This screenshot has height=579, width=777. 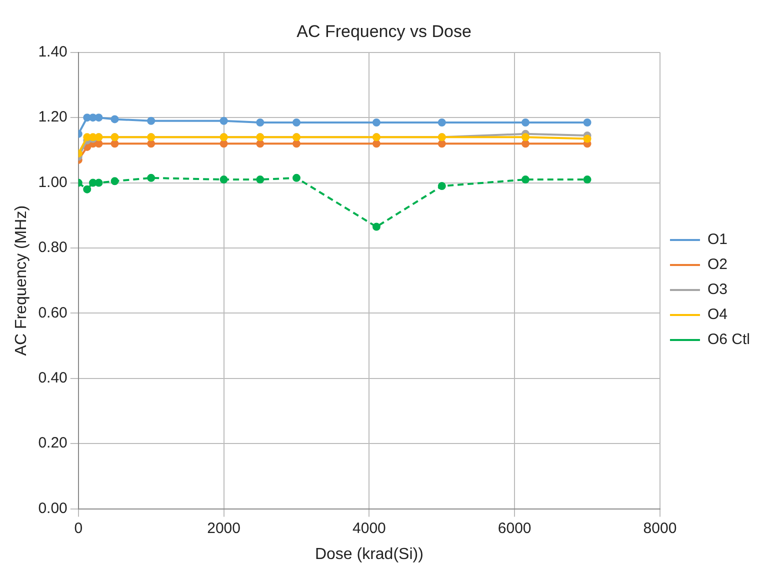 What do you see at coordinates (369, 554) in the screenshot?
I see `x-axis-title: Dose (krad(Si))` at bounding box center [369, 554].